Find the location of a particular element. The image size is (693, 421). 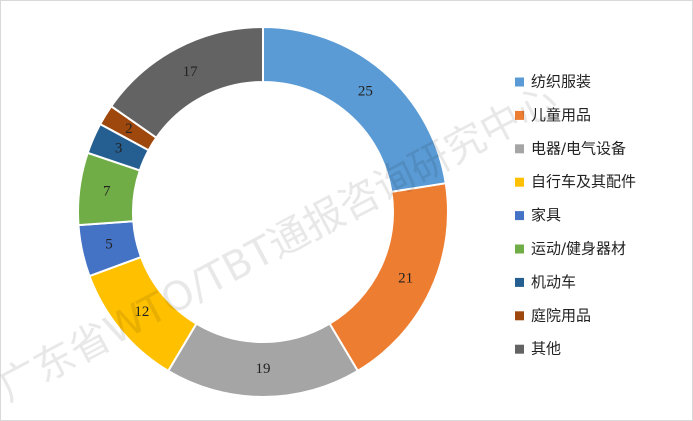

legend-label: 其他 is located at coordinates (546, 349).